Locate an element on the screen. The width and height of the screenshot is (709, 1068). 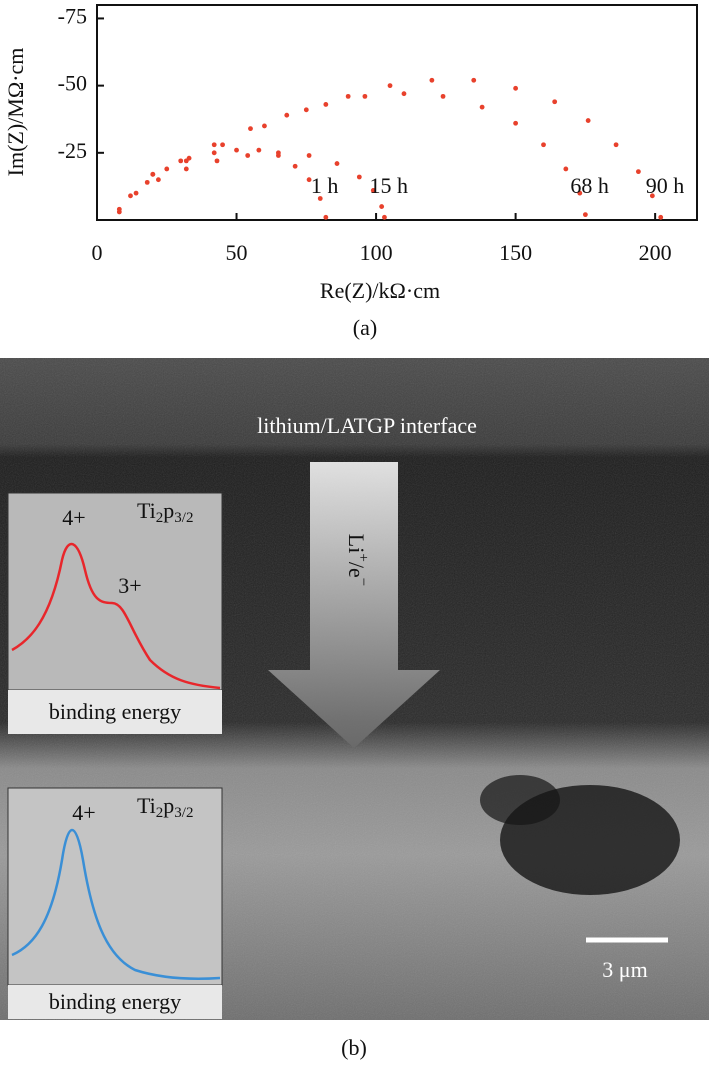
caption-b: (b) is located at coordinates (354, 1047).